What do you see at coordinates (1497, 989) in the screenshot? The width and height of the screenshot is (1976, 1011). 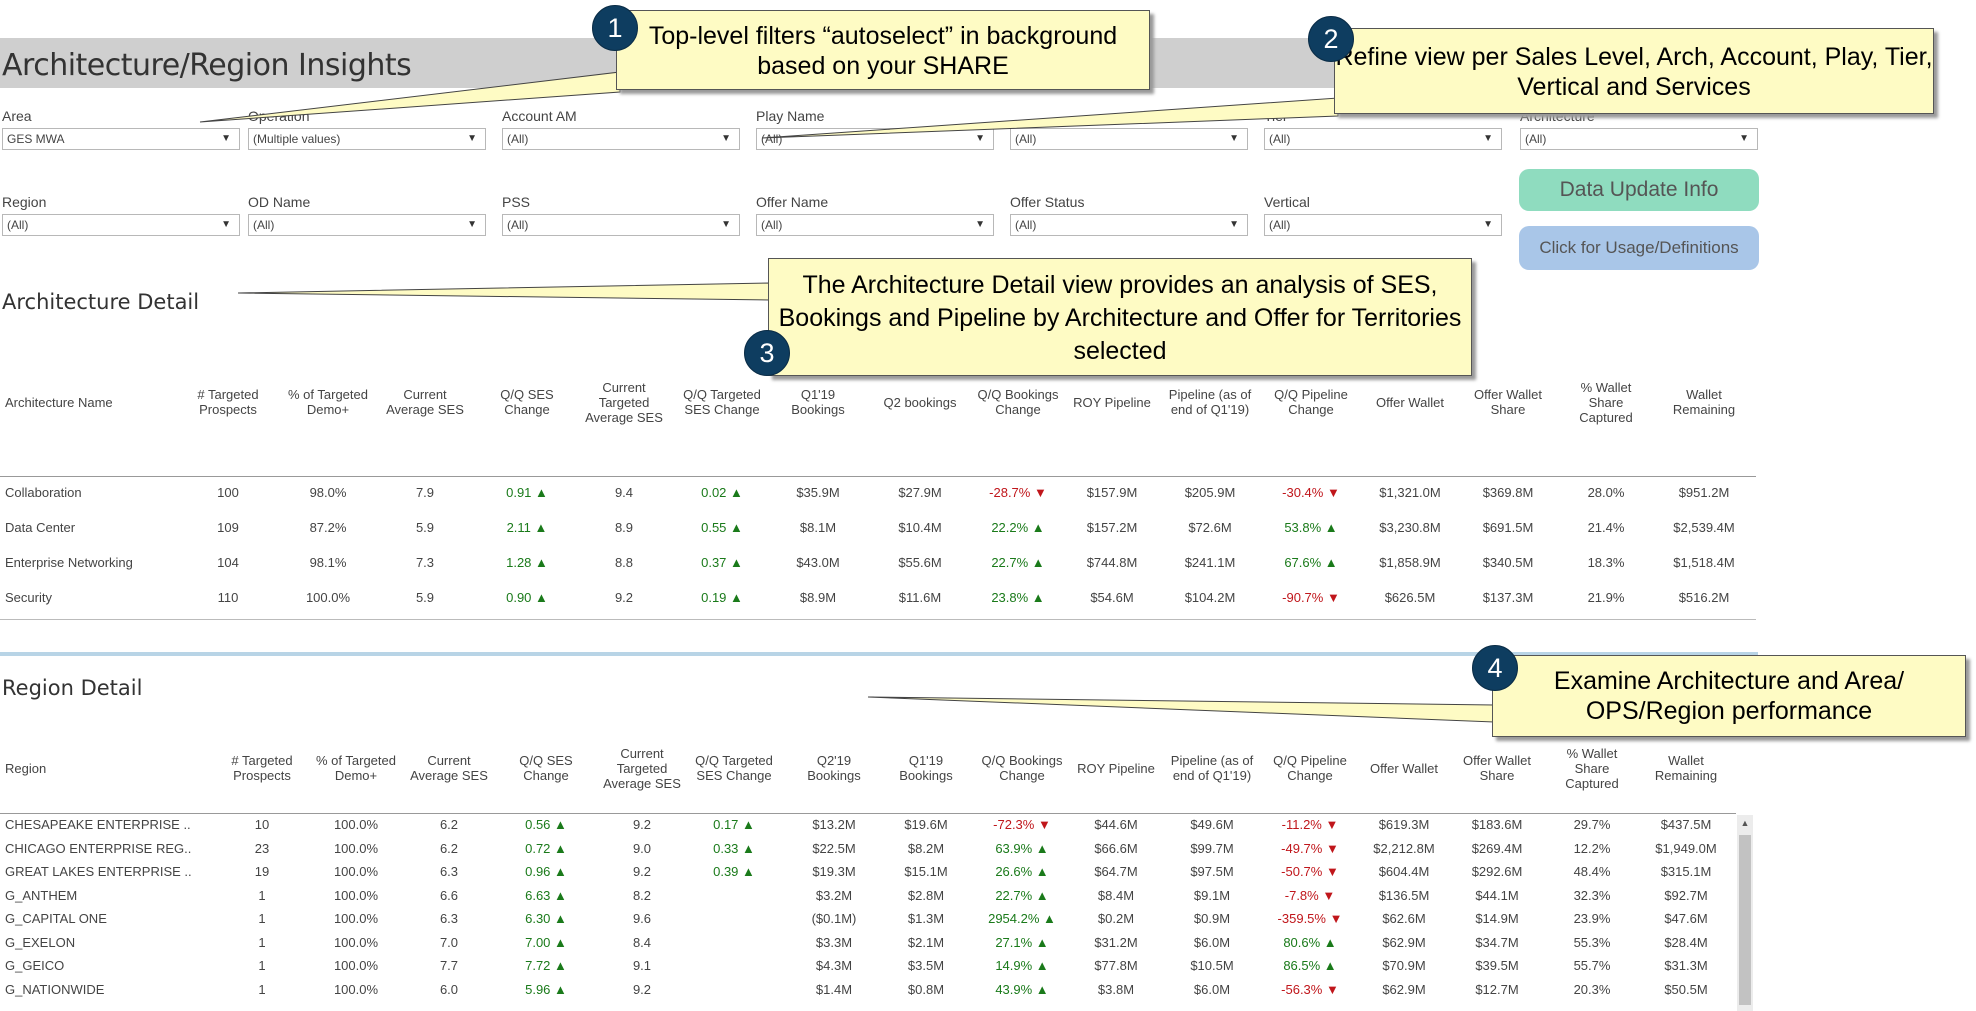 I see `table-cell: $12.7M` at bounding box center [1497, 989].